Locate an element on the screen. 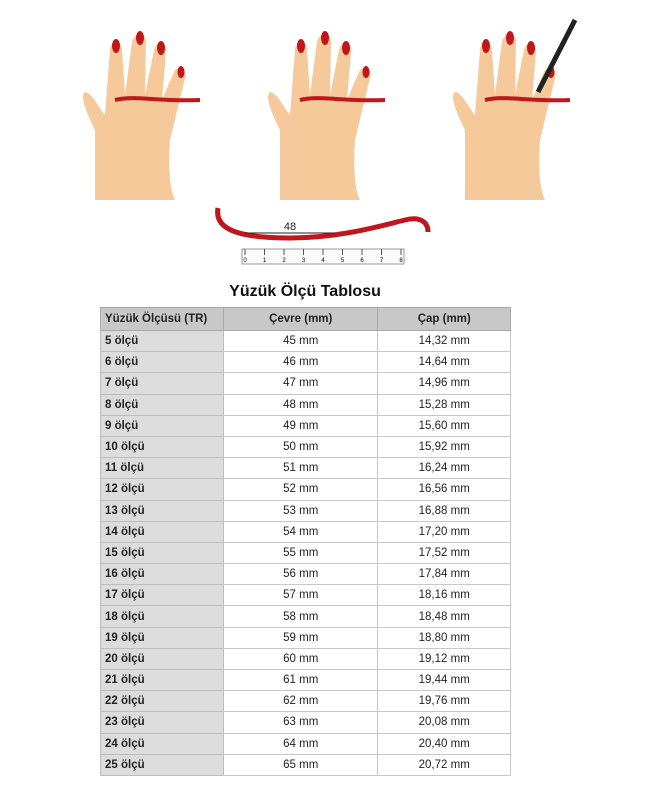 The height and width of the screenshot is (800, 646). table-row: 13 ölçü 53 mm 16,88 mm is located at coordinates (305, 510).